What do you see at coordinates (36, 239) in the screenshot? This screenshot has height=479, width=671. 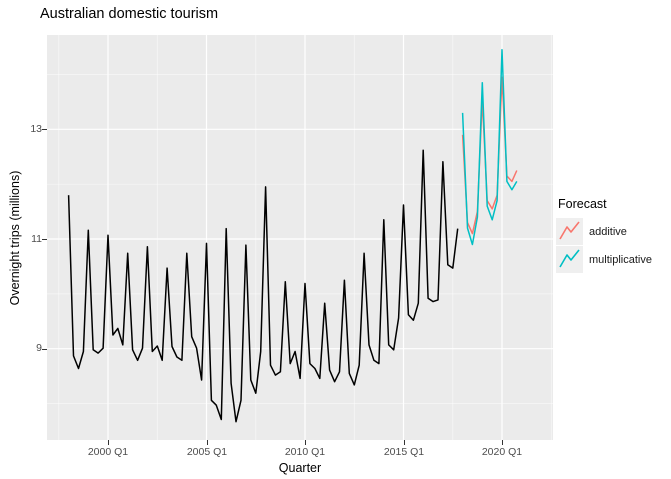 I see `y-tick-label: 11` at bounding box center [36, 239].